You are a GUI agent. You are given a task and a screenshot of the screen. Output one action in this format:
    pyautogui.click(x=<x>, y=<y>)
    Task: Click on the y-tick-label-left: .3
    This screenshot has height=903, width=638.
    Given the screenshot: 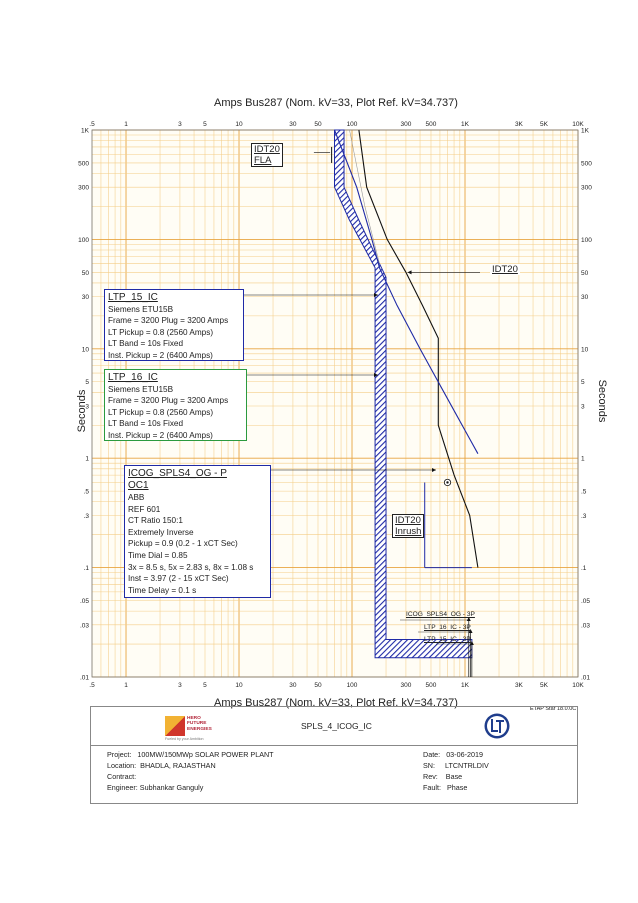 What is the action you would take?
    pyautogui.click(x=87, y=516)
    